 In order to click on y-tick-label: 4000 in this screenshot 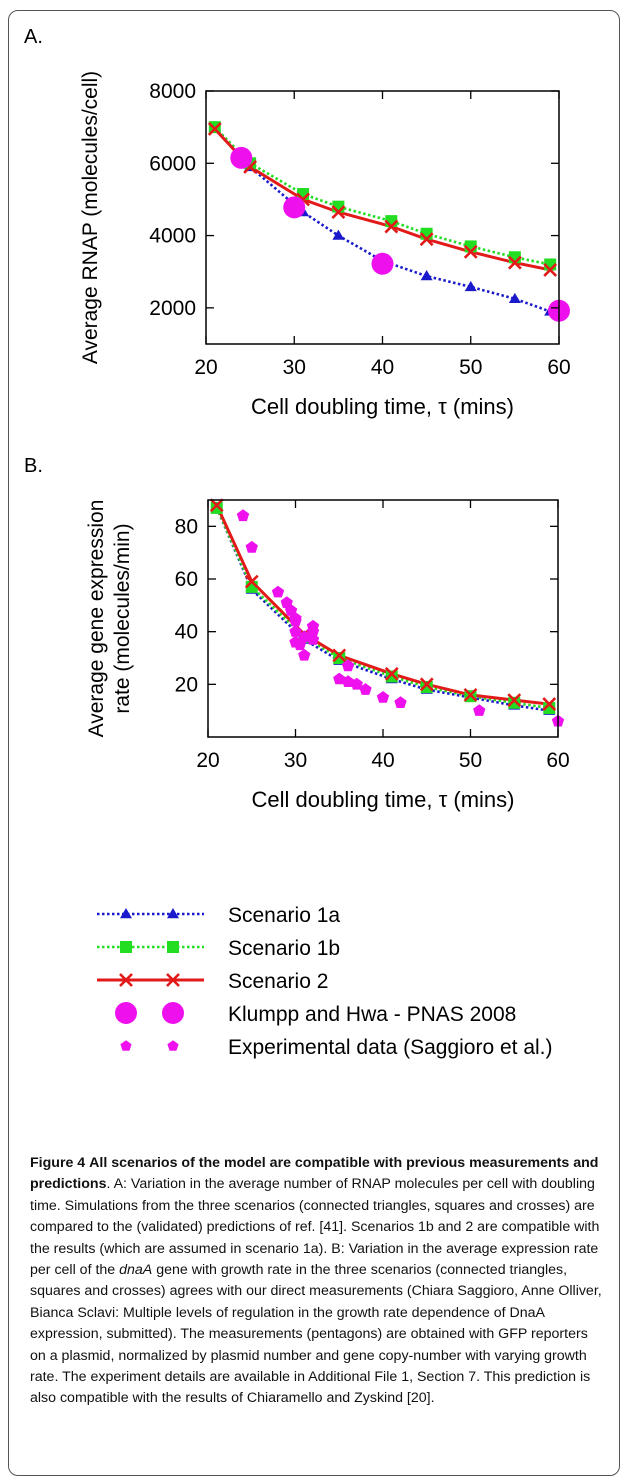, I will do `click(172, 236)`.